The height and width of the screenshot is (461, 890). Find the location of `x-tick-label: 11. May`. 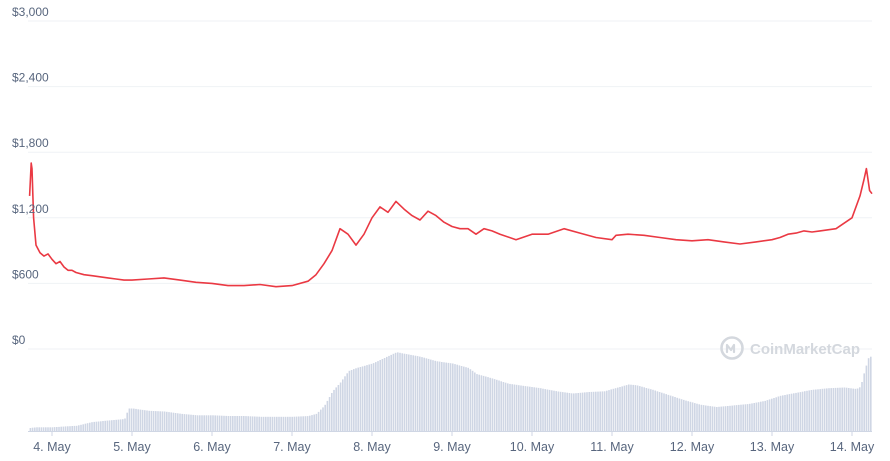

x-tick-label: 11. May is located at coordinates (612, 447).